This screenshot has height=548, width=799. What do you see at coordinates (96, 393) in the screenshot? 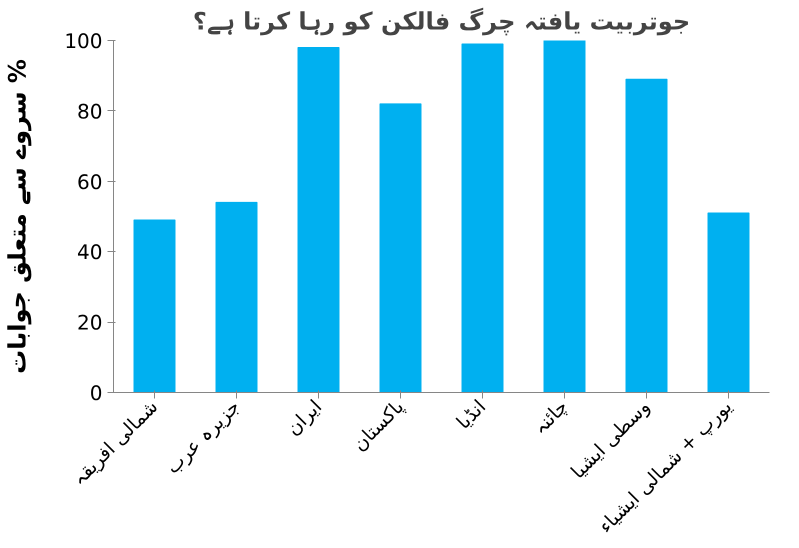
I see `y-tick-label: 0` at bounding box center [96, 393].